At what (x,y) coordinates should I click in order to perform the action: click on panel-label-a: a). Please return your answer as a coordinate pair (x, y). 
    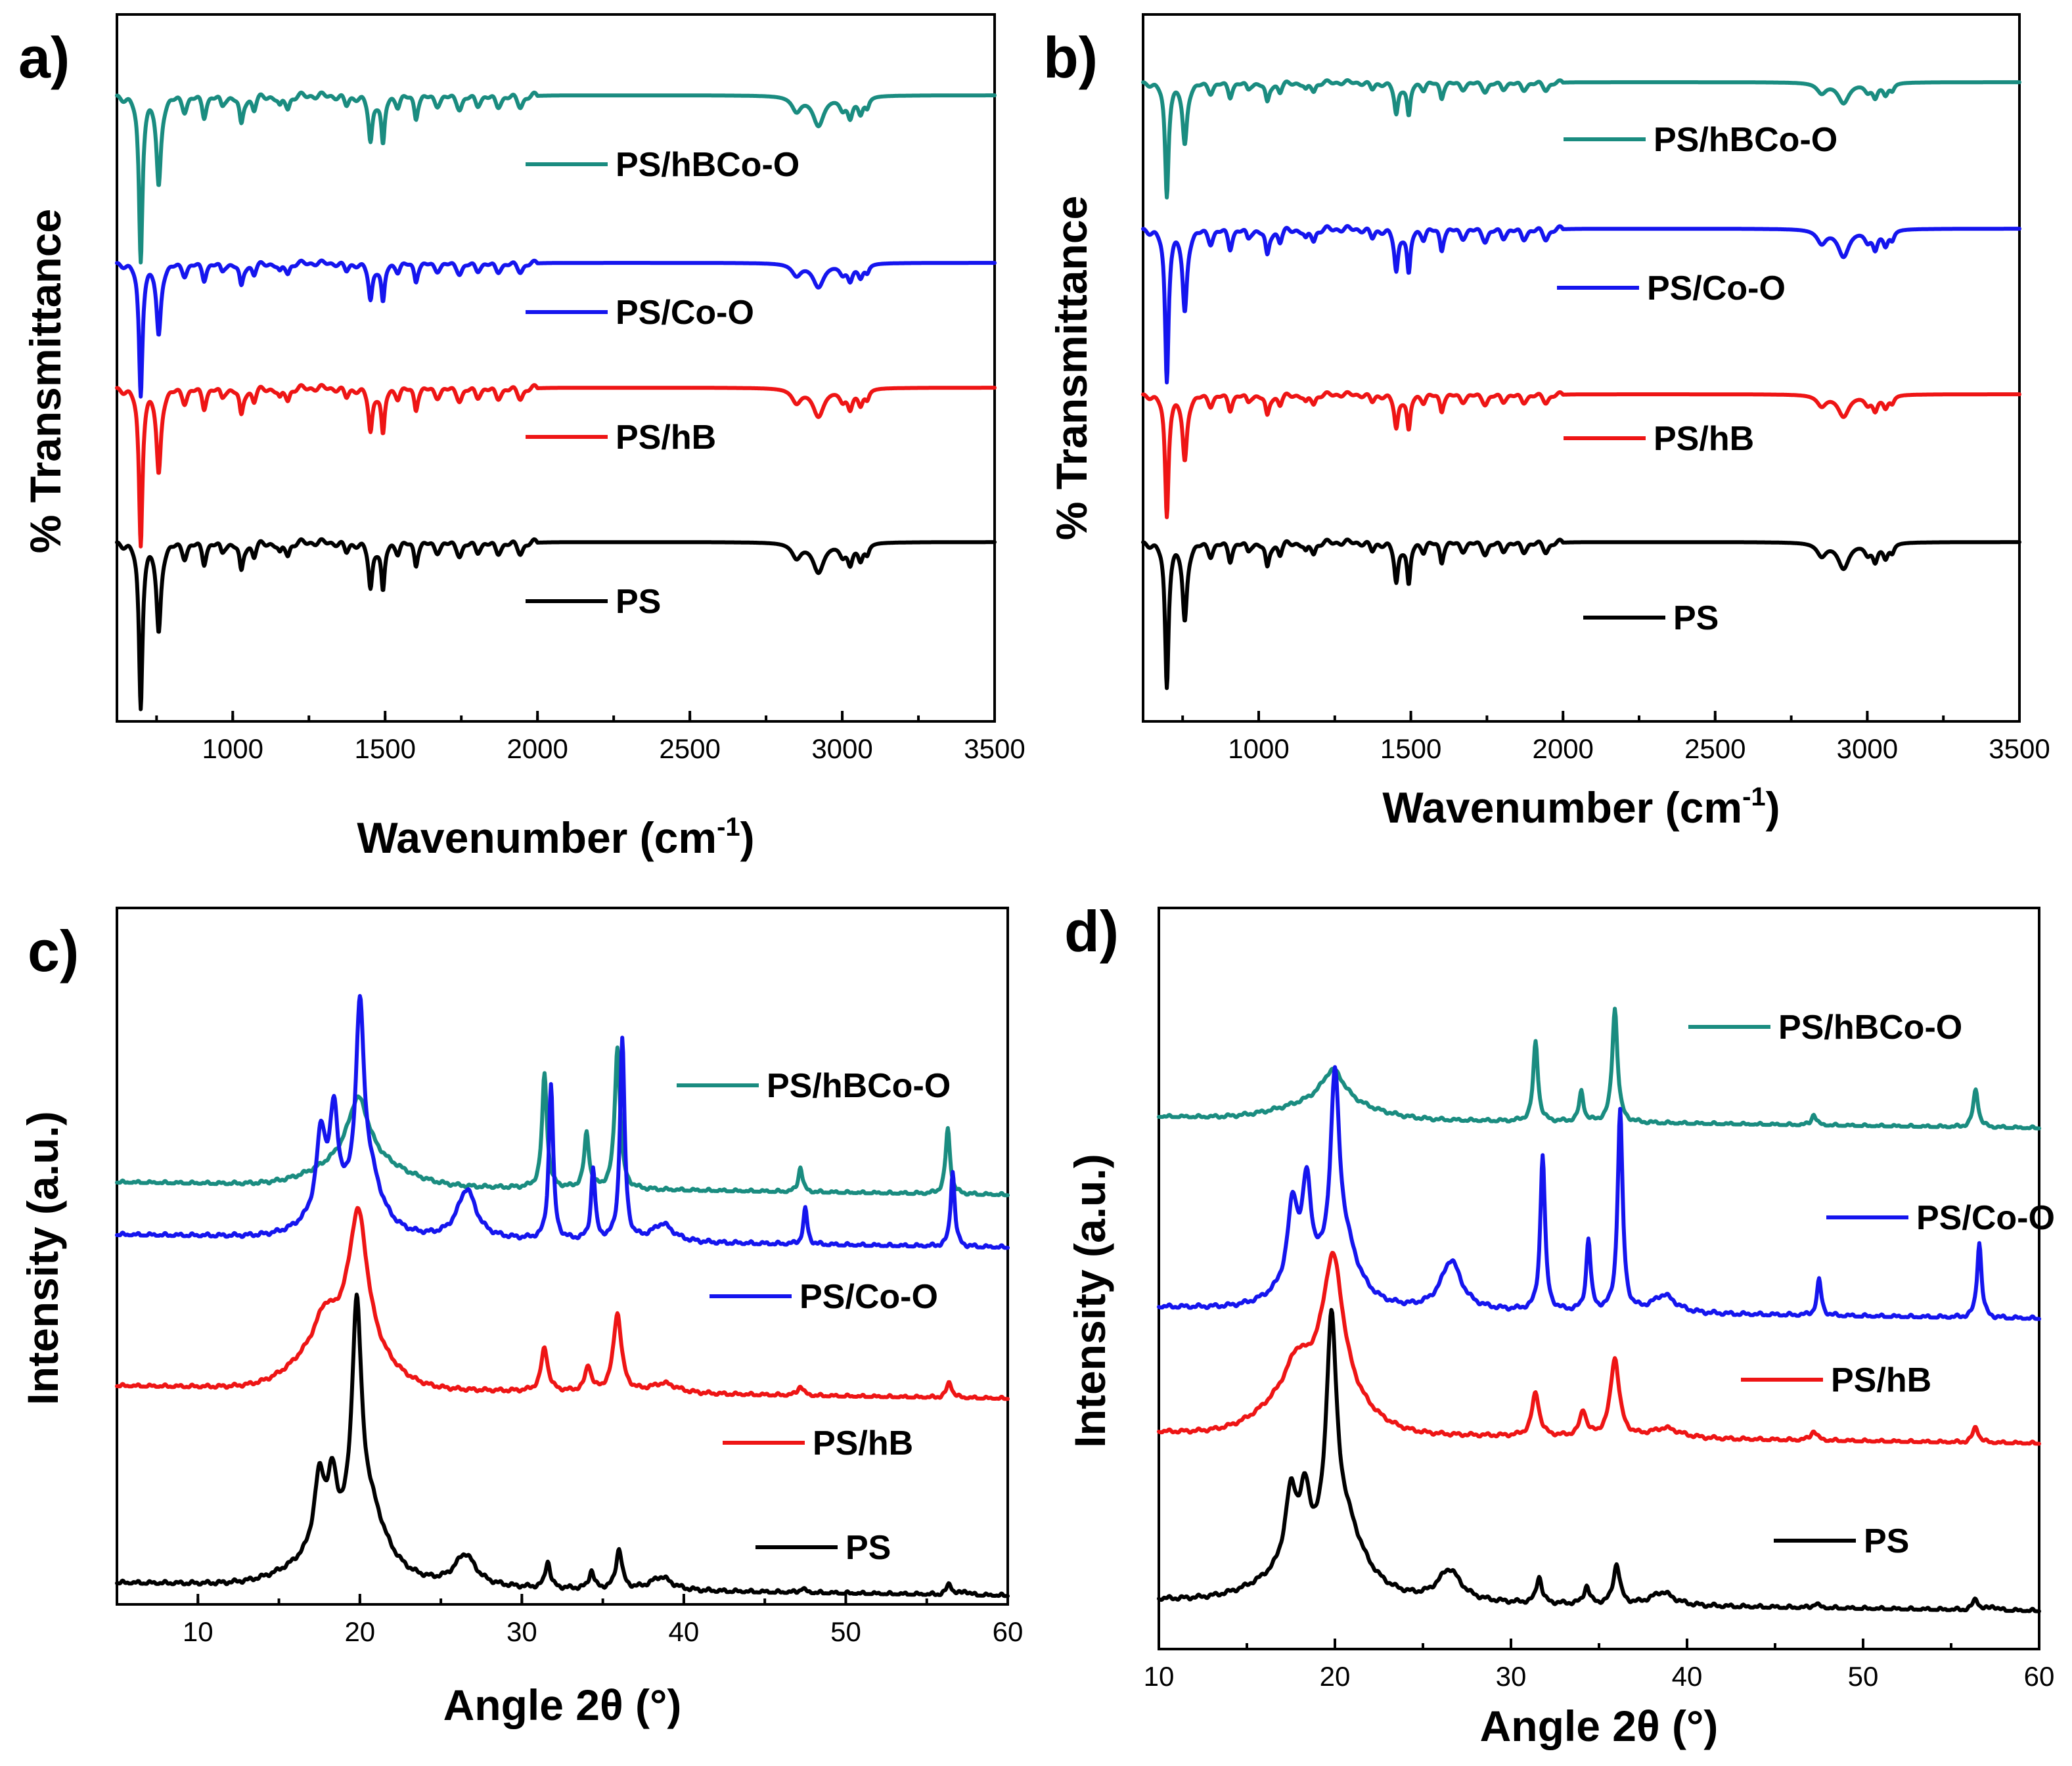
    Looking at the image, I should click on (44, 57).